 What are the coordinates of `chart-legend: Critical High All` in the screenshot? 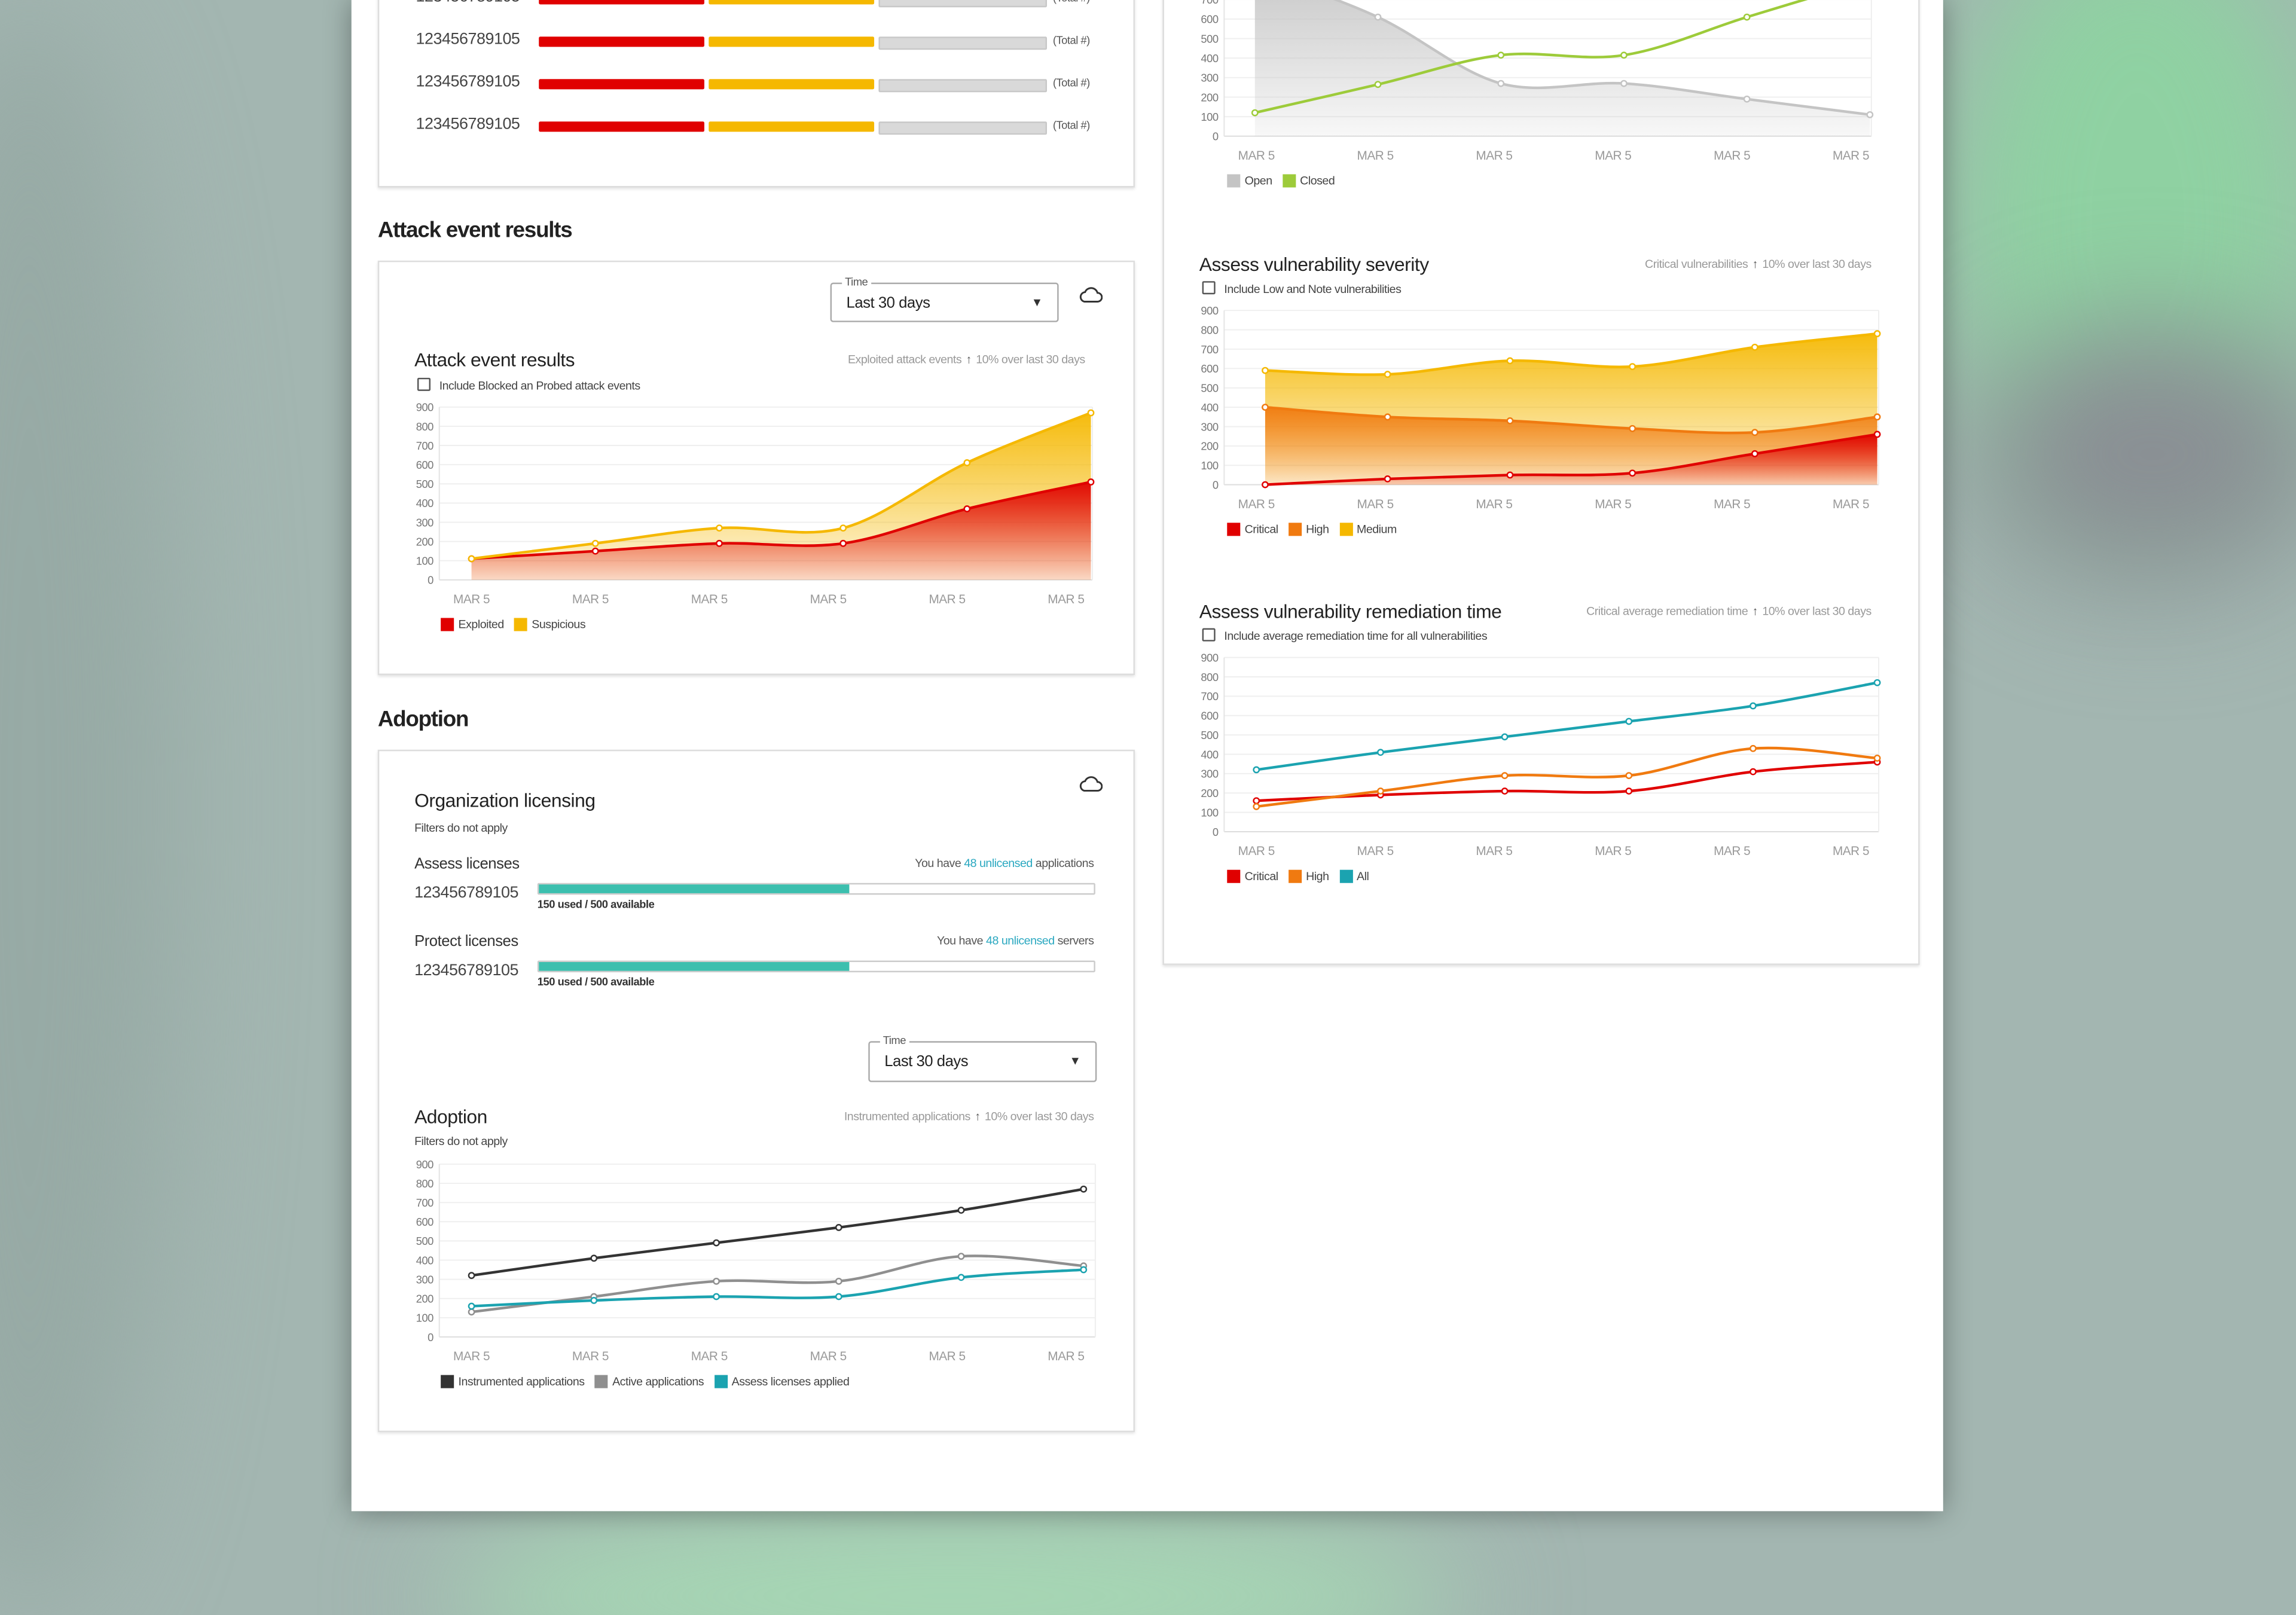 It's located at (1303, 876).